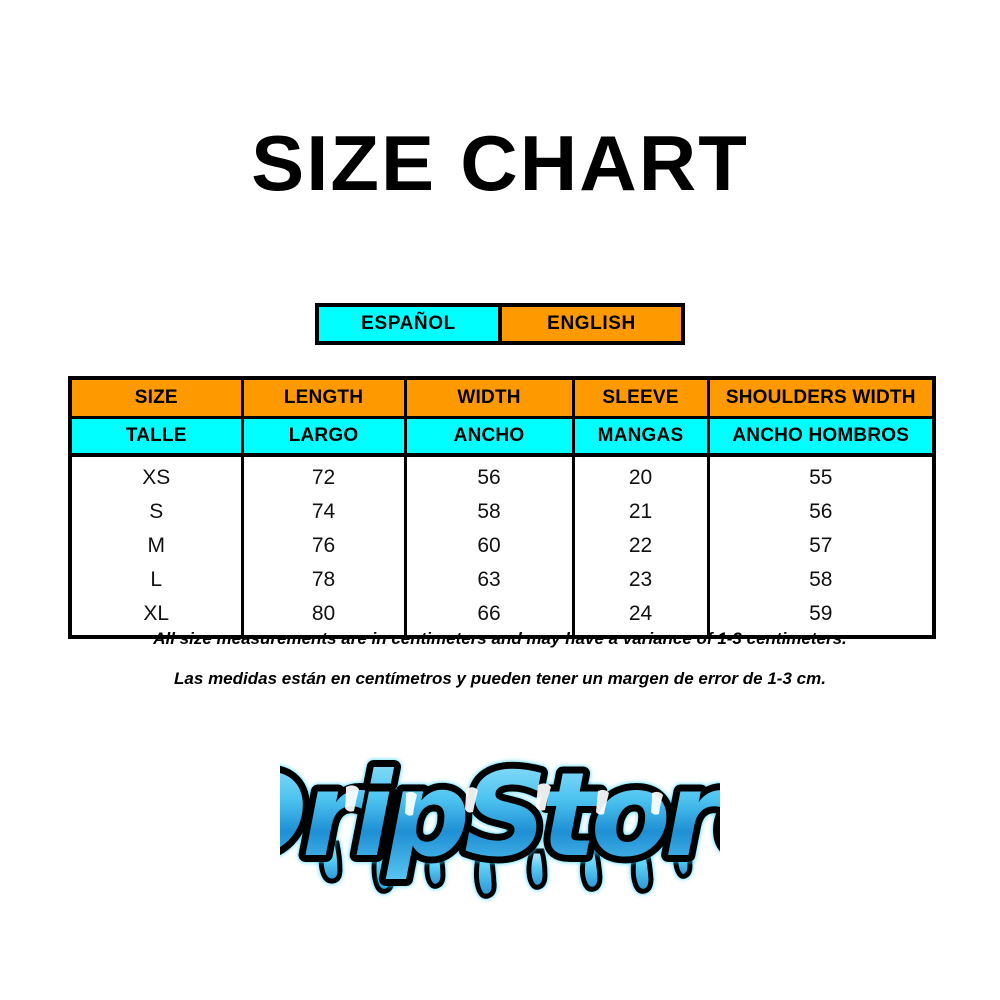 This screenshot has width=1000, height=1000. Describe the element at coordinates (323, 437) in the screenshot. I see `column-header-largo: LARGO` at that location.